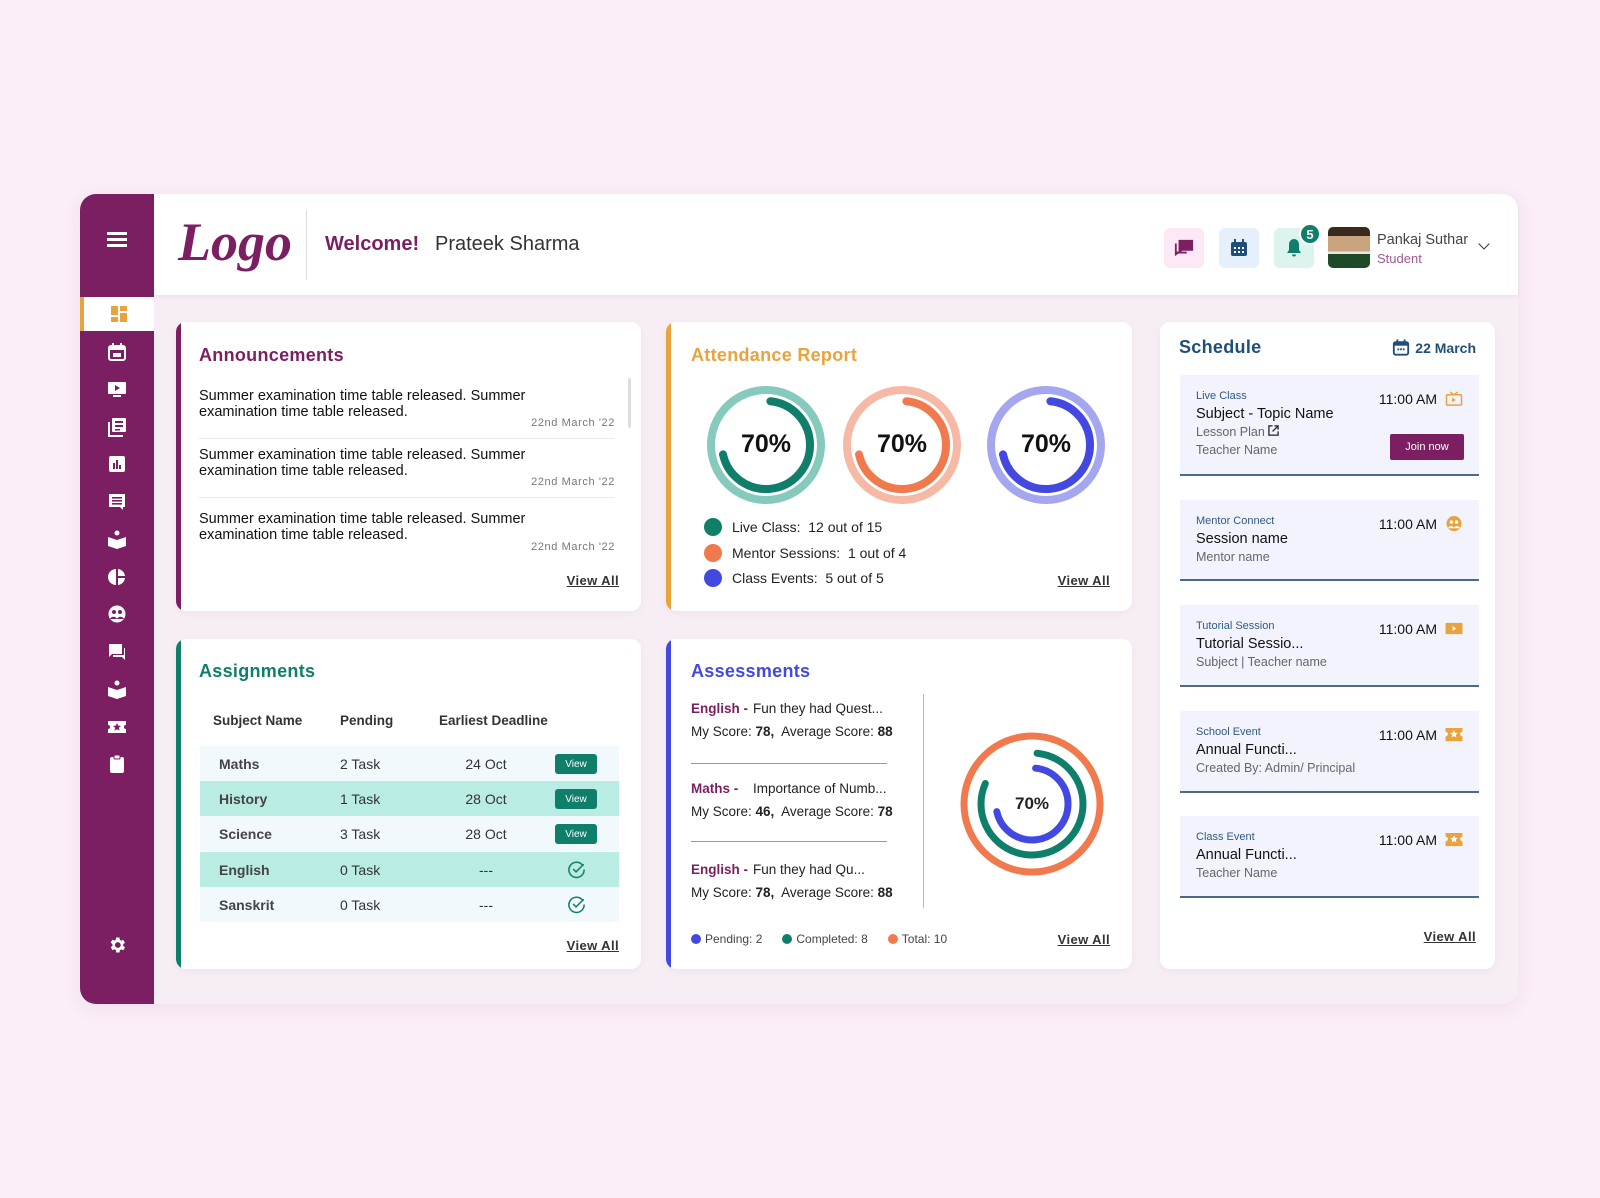 The image size is (1600, 1198). I want to click on hamburger-menu-icon, so click(117, 239).